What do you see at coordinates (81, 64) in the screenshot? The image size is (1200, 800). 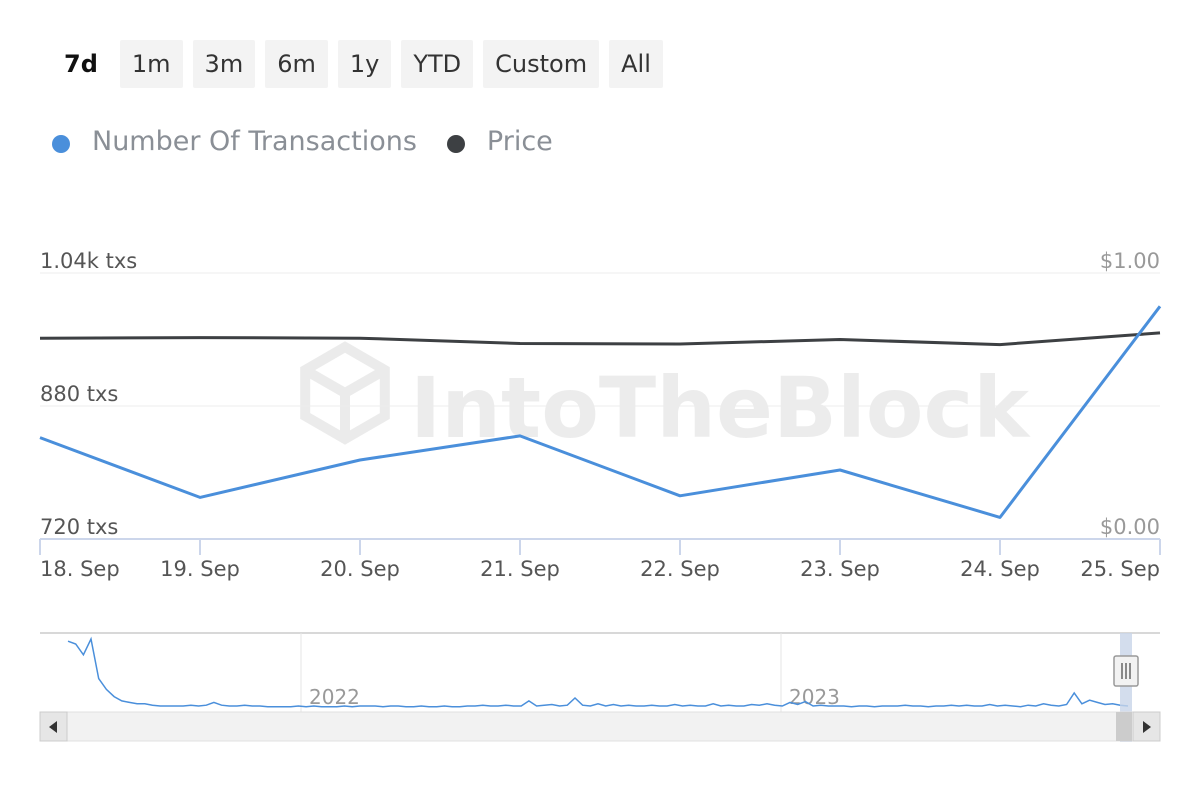 I see `range-button-7d: 7d` at bounding box center [81, 64].